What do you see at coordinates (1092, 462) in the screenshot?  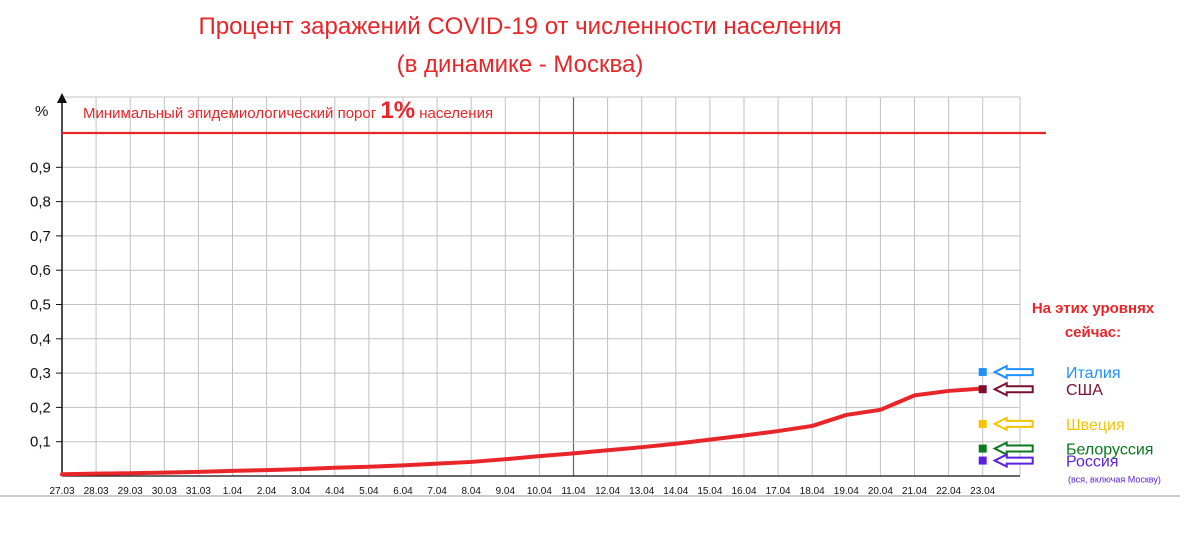 I see `level-country-label: Россия` at bounding box center [1092, 462].